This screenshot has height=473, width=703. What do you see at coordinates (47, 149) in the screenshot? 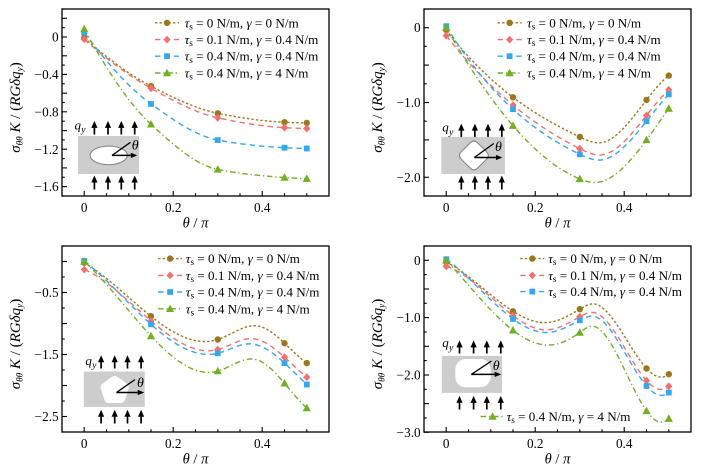
I see `svg-text: −1.2` at bounding box center [47, 149].